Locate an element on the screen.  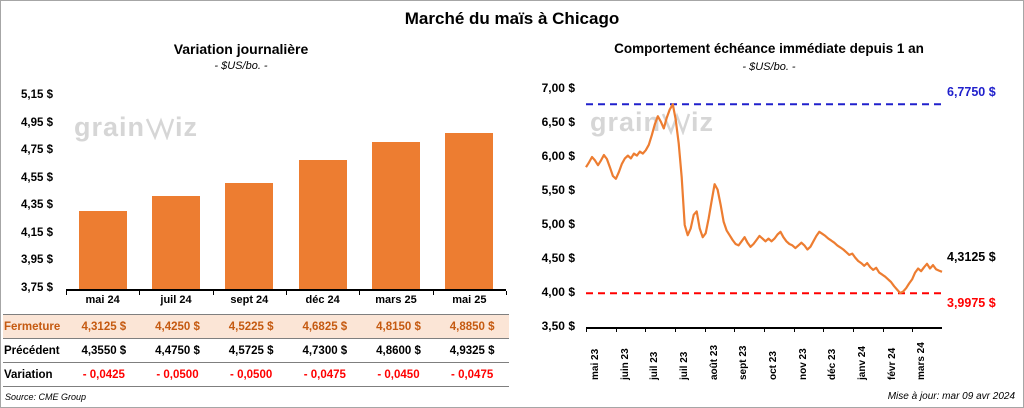
row-label: Variation is located at coordinates (28, 374).